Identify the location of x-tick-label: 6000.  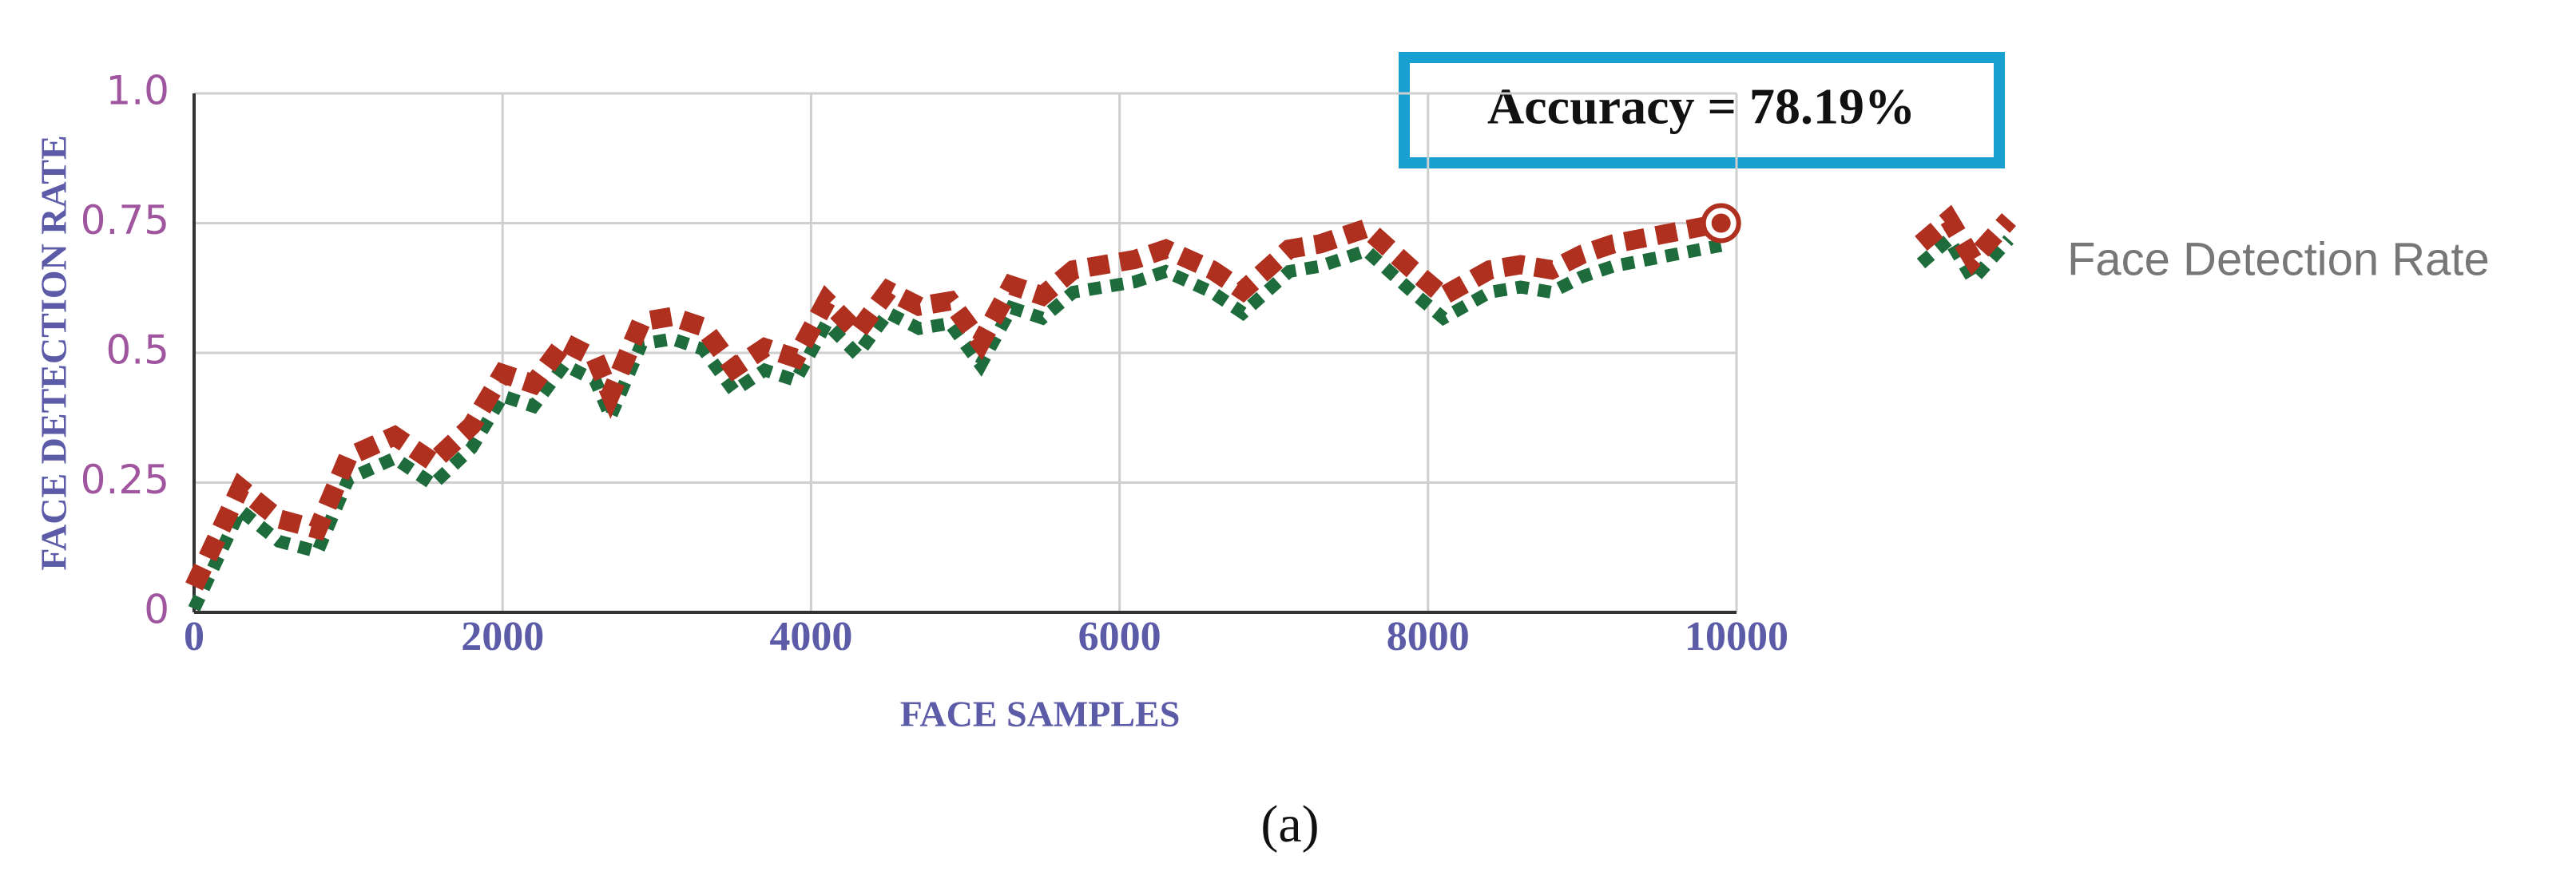
(1119, 637).